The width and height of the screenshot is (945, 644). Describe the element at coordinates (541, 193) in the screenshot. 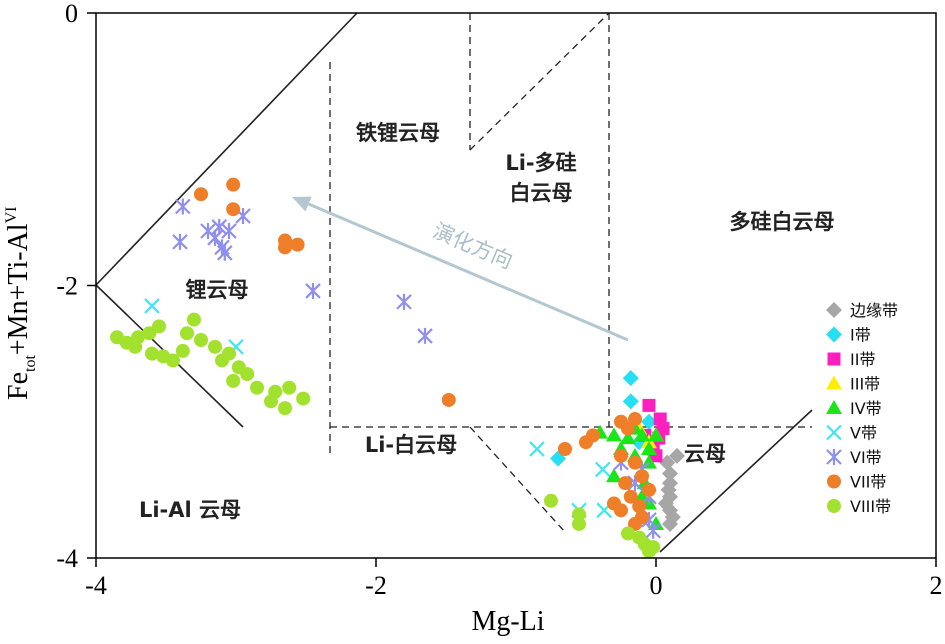

I see `field-label-li-phengite-line2: 白云母` at that location.